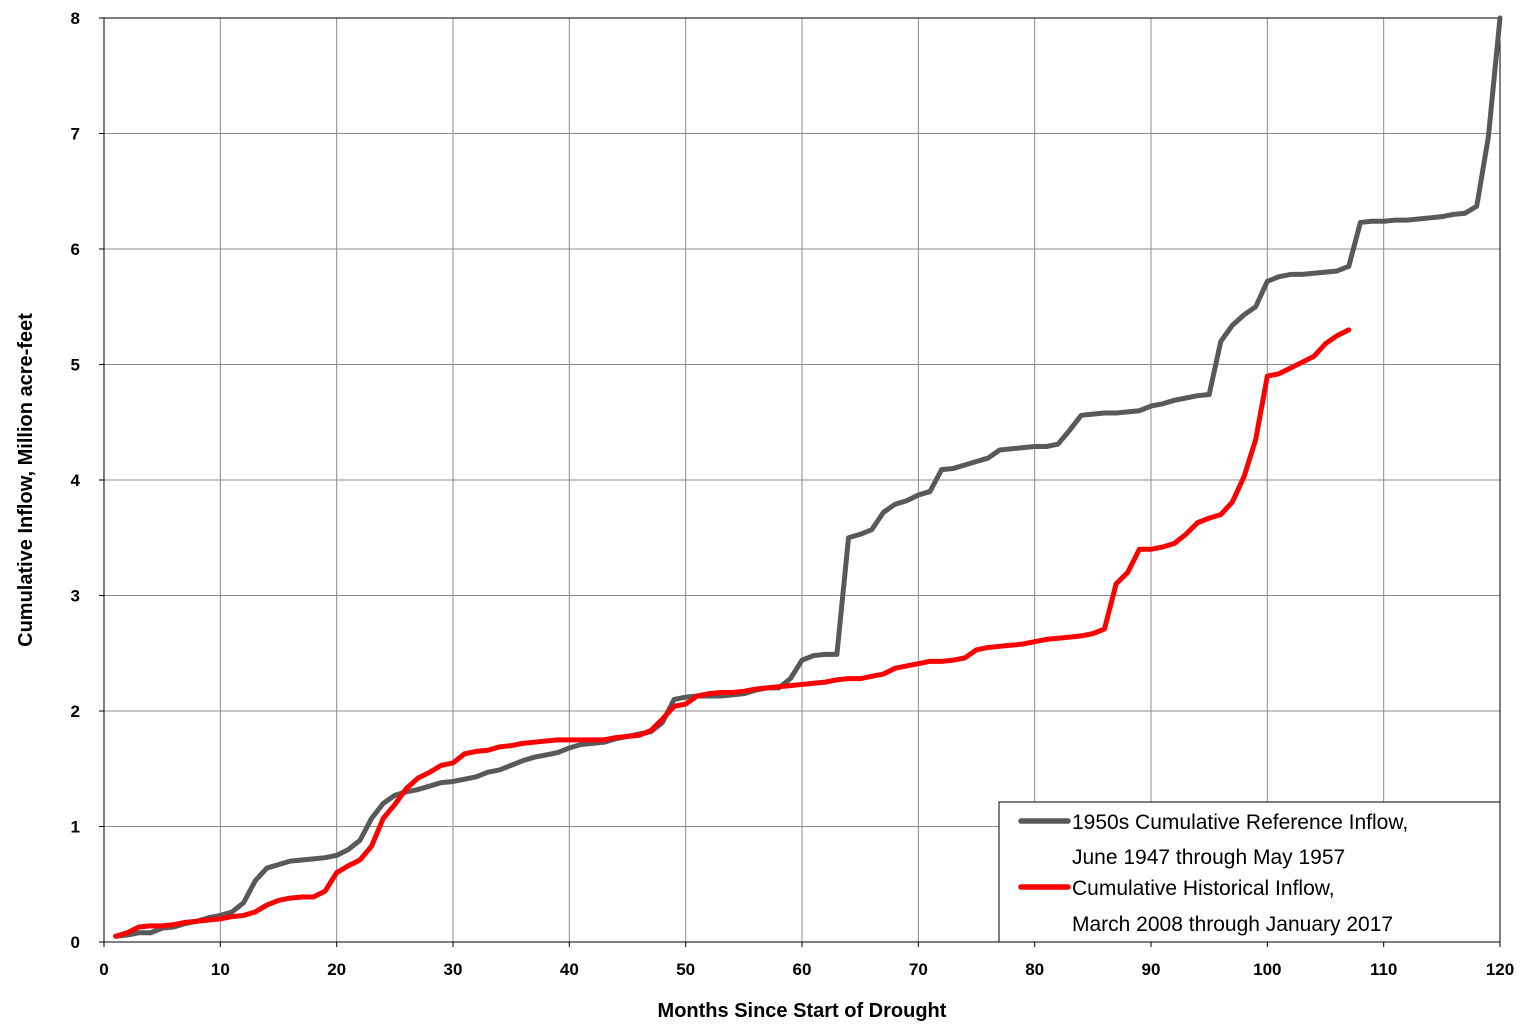  I want to click on x-tick-label: 60, so click(802, 969).